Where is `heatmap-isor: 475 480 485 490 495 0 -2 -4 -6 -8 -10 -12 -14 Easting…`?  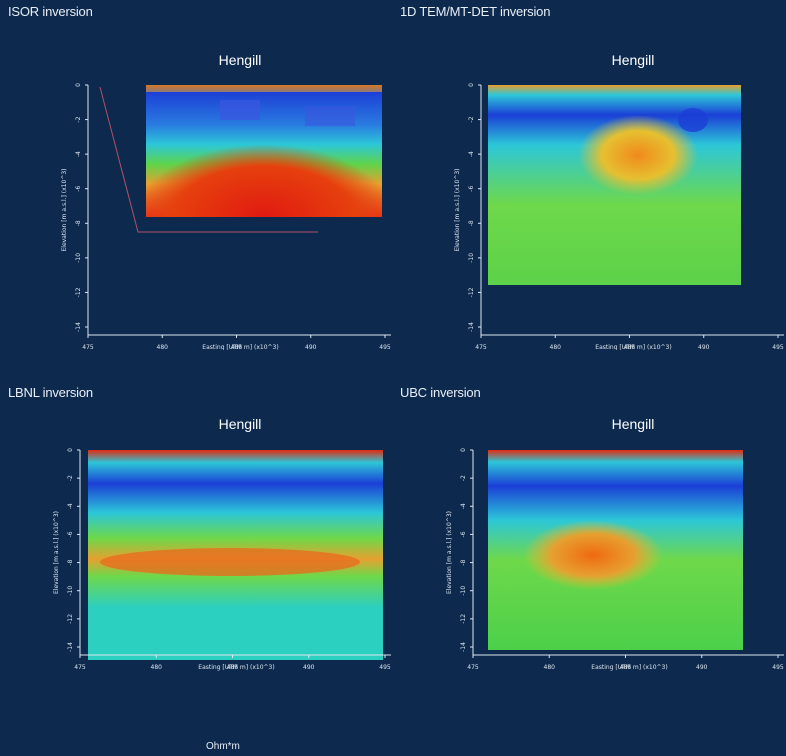
heatmap-isor: 475 480 485 490 495 0 -2 -4 -6 -8 -10 -12 -14 Easting… is located at coordinates (226, 217).